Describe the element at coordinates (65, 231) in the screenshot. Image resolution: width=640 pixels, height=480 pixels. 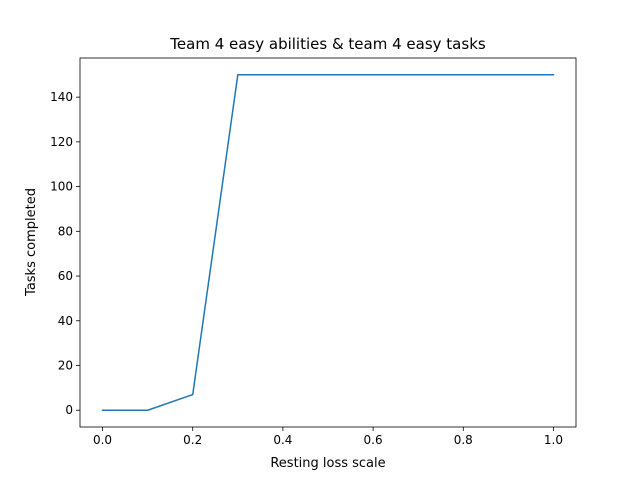
I see `y-tick-label: 80` at that location.